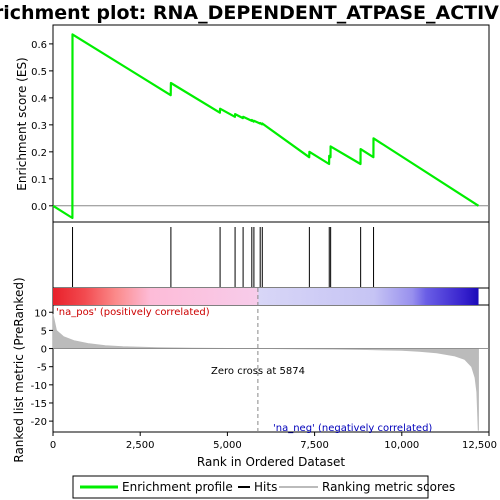 The width and height of the screenshot is (500, 500). I want to click on x-tick-label: 5,000, so click(227, 445).